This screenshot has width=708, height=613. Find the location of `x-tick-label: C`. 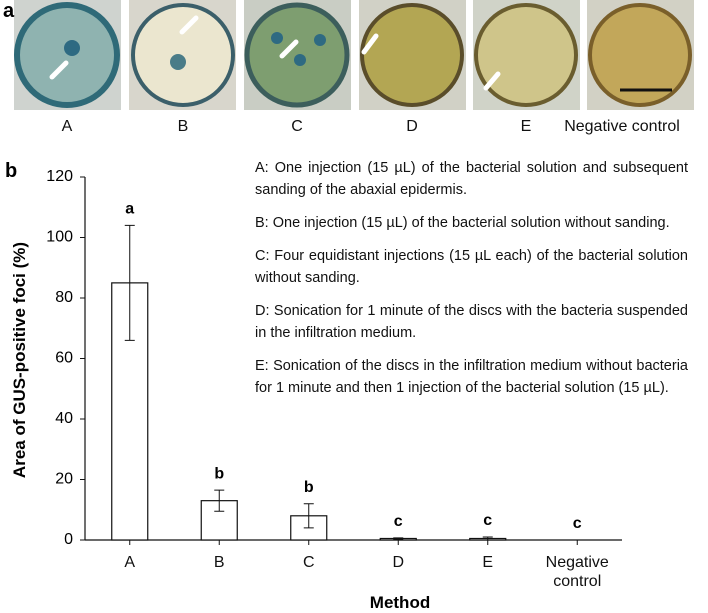

x-tick-label: C is located at coordinates (308, 562).